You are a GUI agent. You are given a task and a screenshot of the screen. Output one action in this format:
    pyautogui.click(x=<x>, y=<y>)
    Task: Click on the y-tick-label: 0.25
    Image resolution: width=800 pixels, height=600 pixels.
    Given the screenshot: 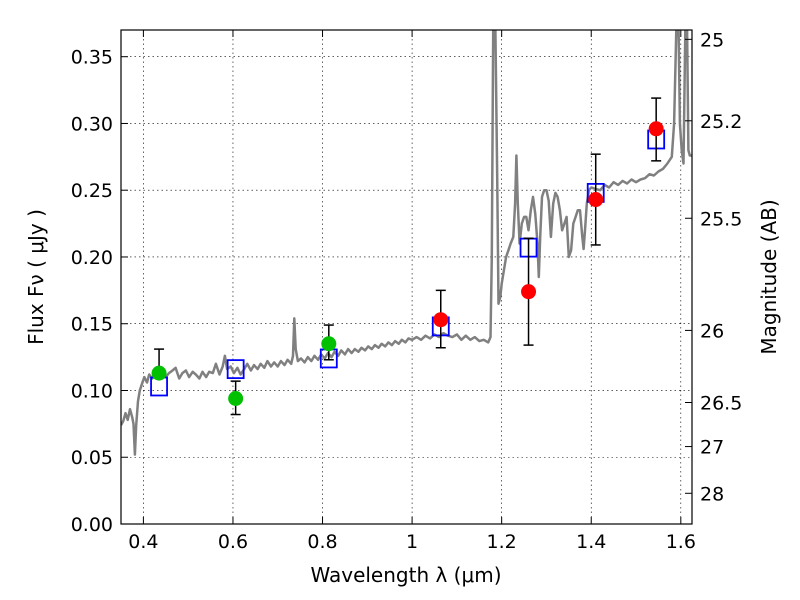 What is the action you would take?
    pyautogui.click(x=92, y=191)
    